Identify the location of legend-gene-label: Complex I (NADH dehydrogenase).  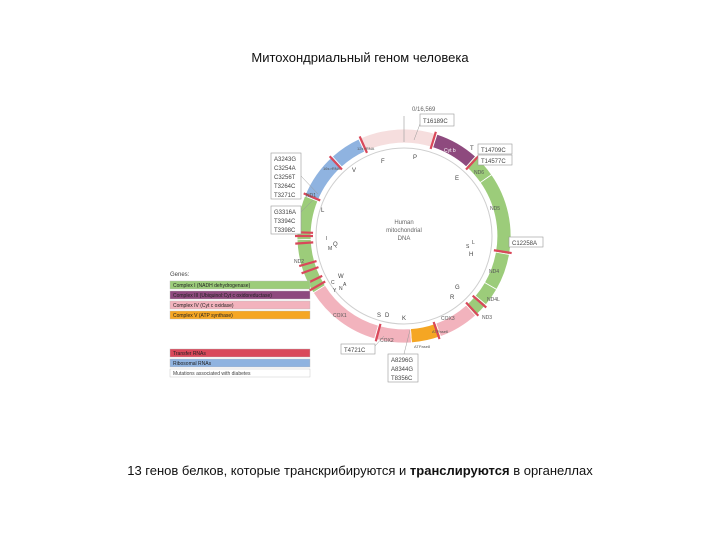
(212, 286).